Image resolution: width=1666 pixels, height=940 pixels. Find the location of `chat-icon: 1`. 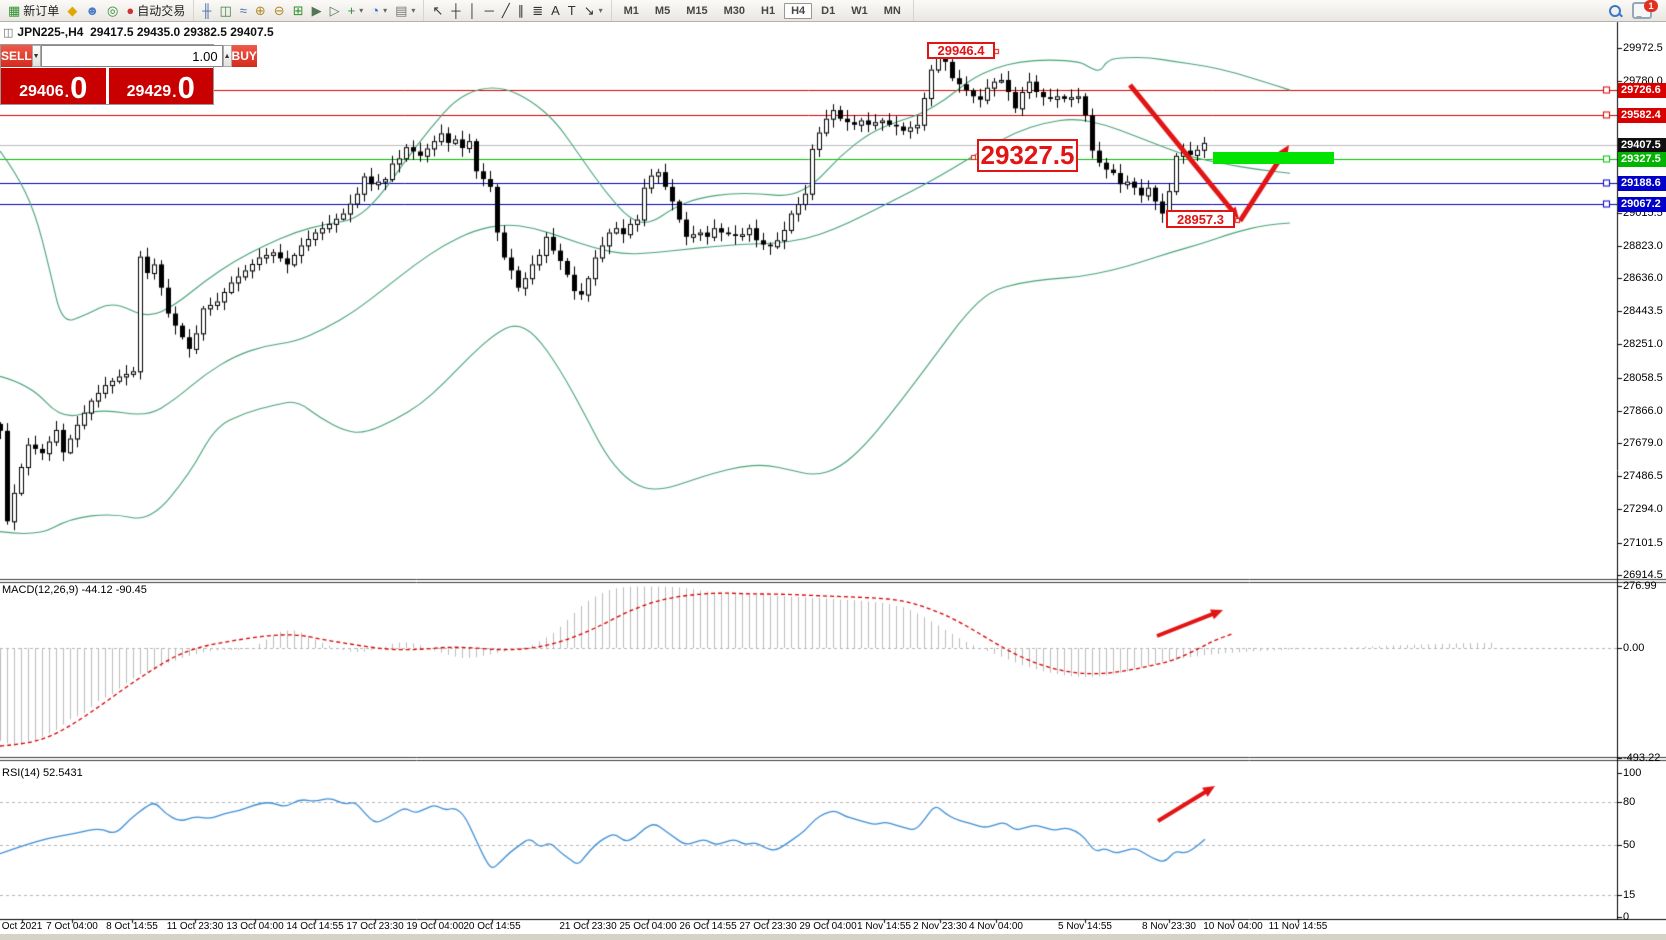

chat-icon: 1 is located at coordinates (1645, 9).